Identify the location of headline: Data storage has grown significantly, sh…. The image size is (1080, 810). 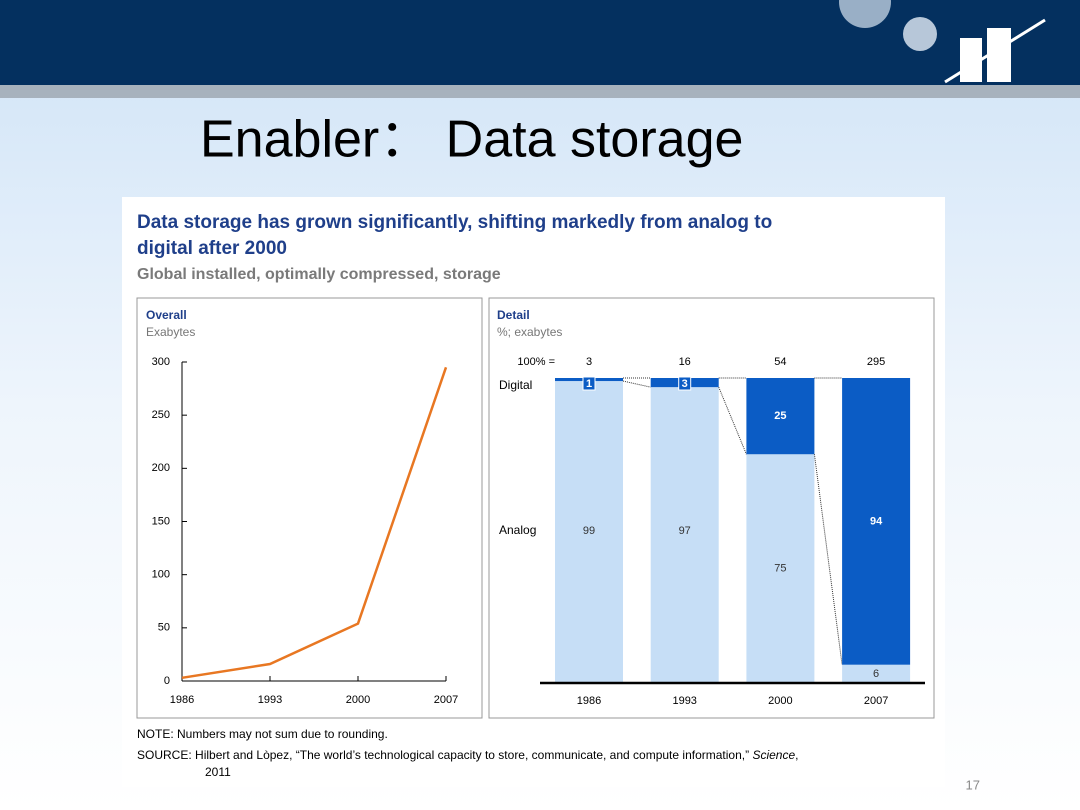
(454, 235).